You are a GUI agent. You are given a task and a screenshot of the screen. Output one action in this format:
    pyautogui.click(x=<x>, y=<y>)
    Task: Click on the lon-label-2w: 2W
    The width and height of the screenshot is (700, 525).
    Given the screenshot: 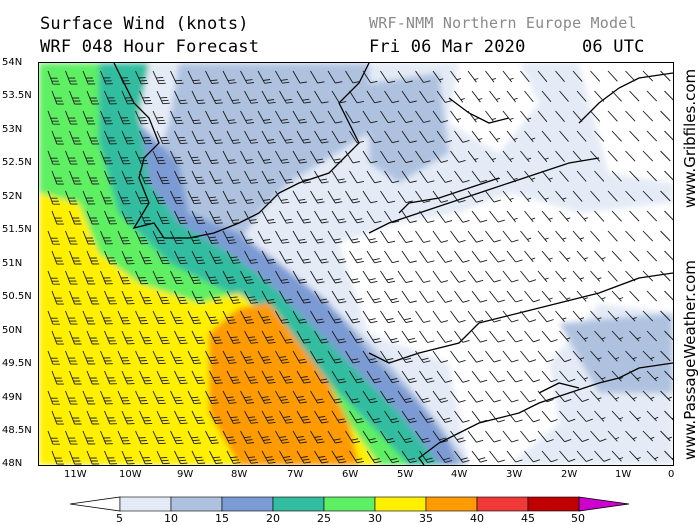 What is the action you would take?
    pyautogui.click(x=569, y=474)
    